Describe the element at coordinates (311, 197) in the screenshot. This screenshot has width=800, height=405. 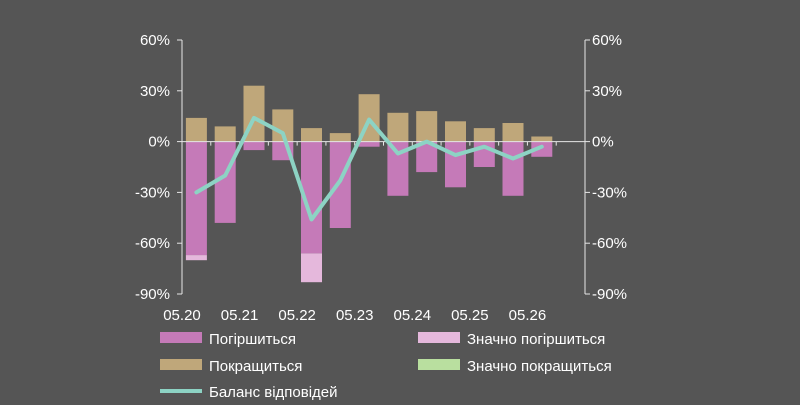
I see `bar-series0-period4` at that location.